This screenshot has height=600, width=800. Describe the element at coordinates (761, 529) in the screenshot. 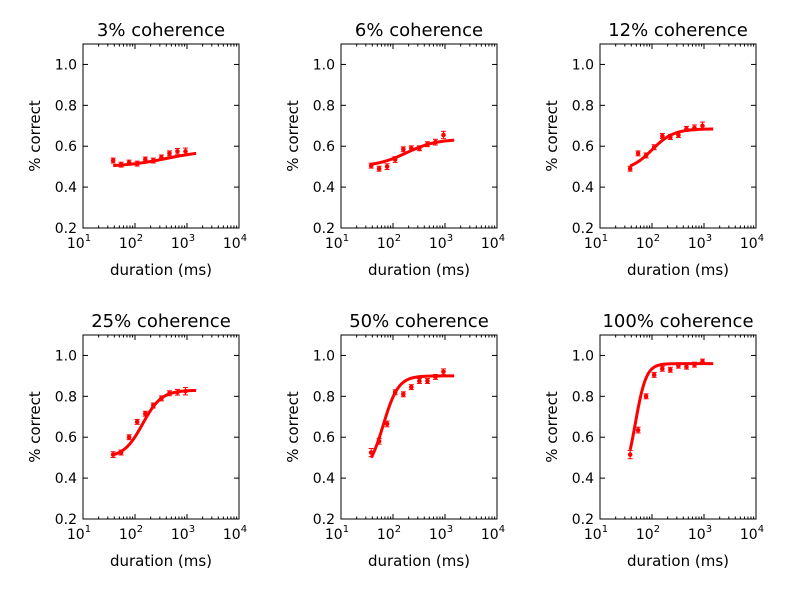

I see `x-tick-exponent: 4` at that location.